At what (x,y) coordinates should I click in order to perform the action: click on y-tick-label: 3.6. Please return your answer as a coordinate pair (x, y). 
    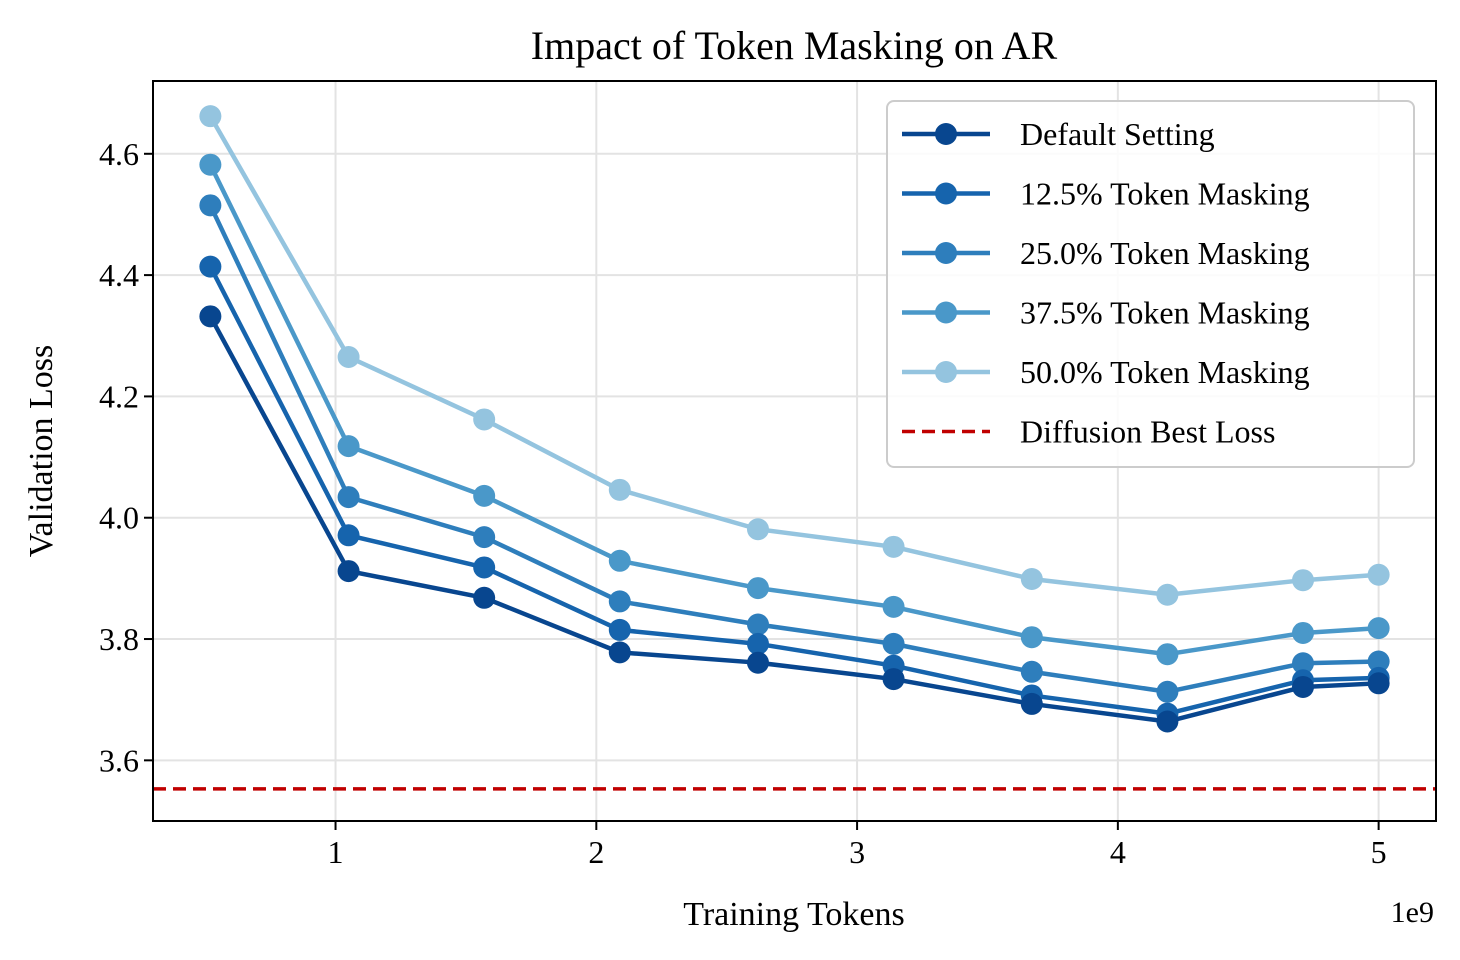
    Looking at the image, I should click on (119, 760).